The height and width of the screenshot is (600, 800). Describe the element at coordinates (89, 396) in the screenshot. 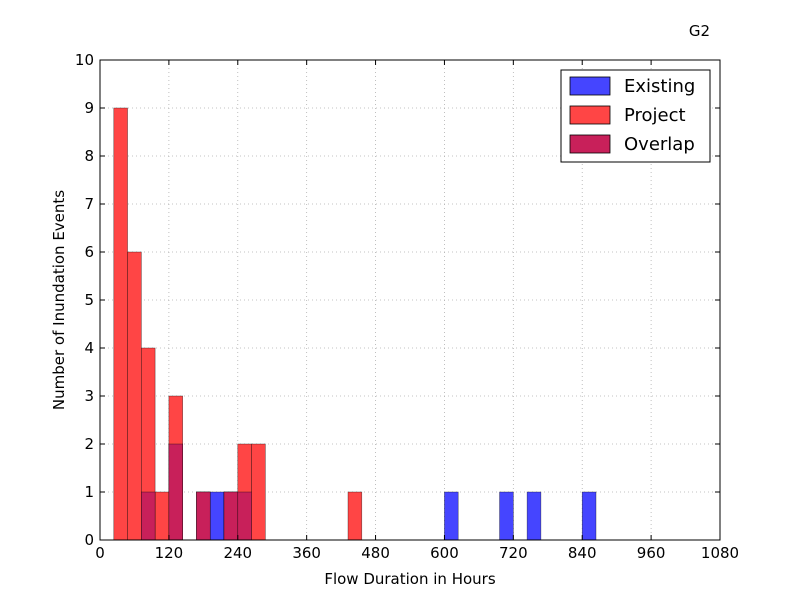

I see `y-tick-label: 3` at that location.